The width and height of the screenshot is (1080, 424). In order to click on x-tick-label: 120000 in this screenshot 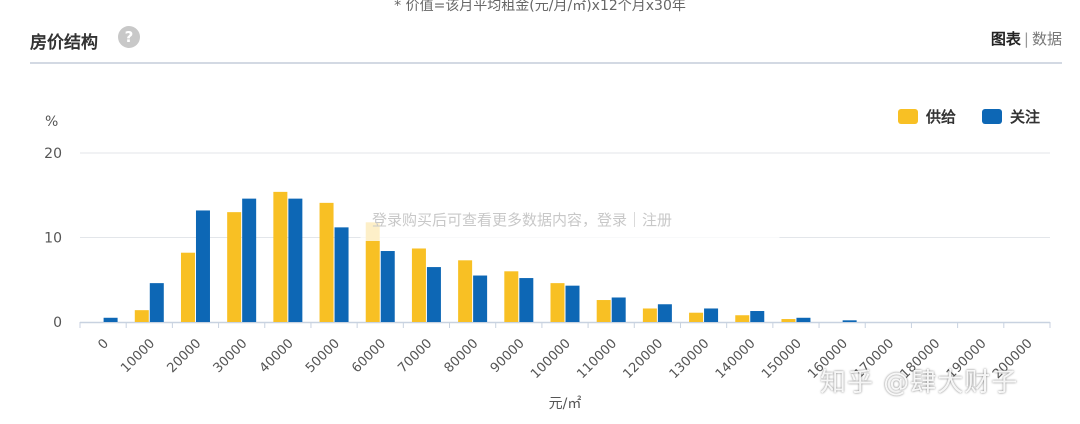, I will do `click(644, 359)`.